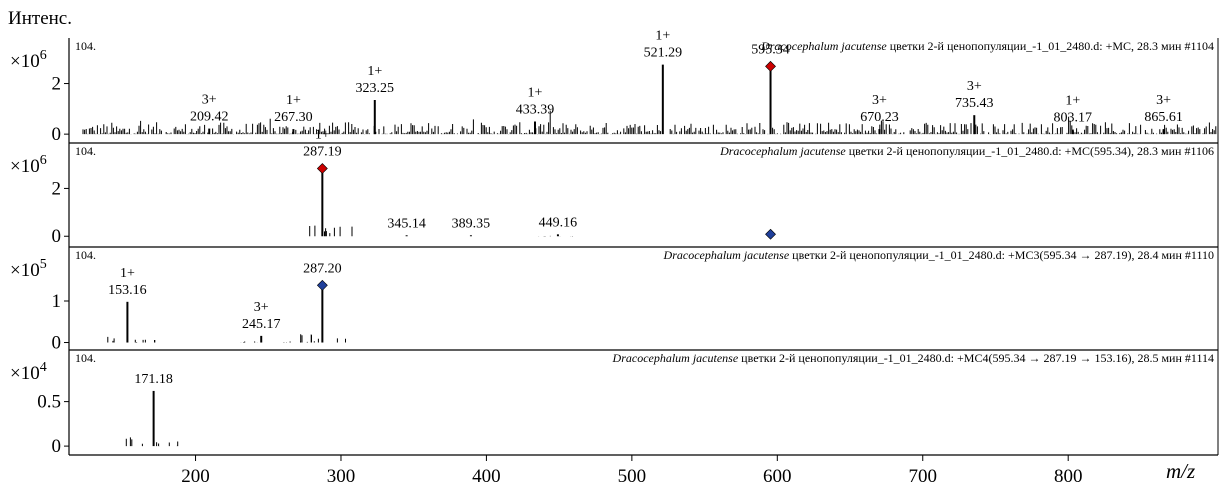  Describe the element at coordinates (322, 151) in the screenshot. I see `peak-label: 287.19` at that location.